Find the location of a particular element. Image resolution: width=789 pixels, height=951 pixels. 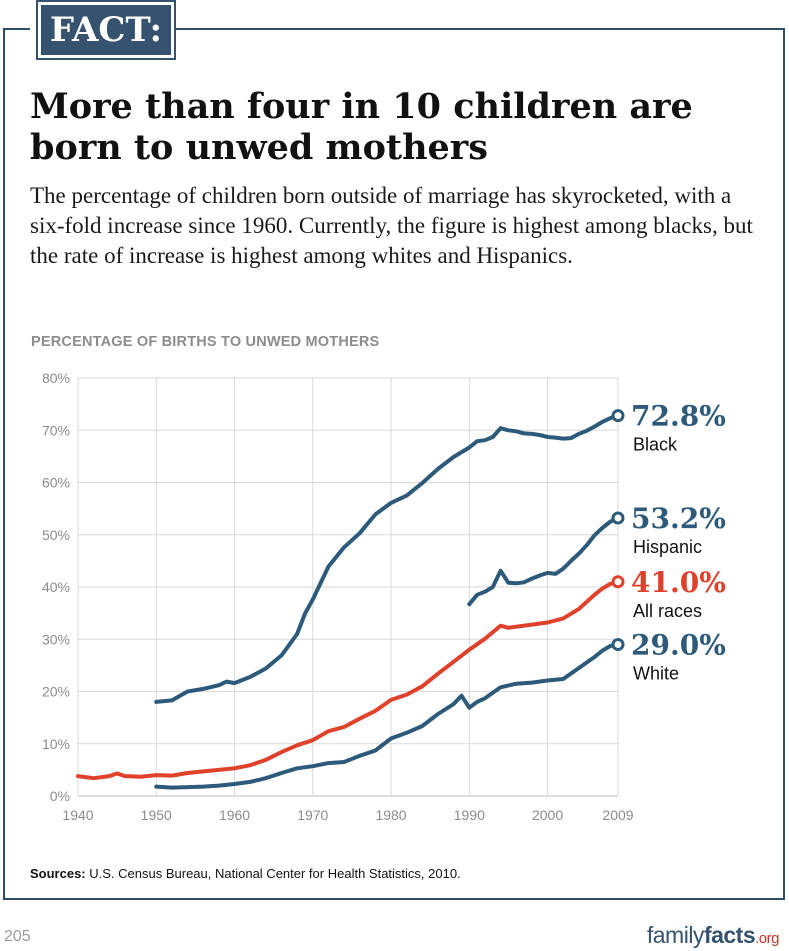

sources-label: Sources: is located at coordinates (58, 873).